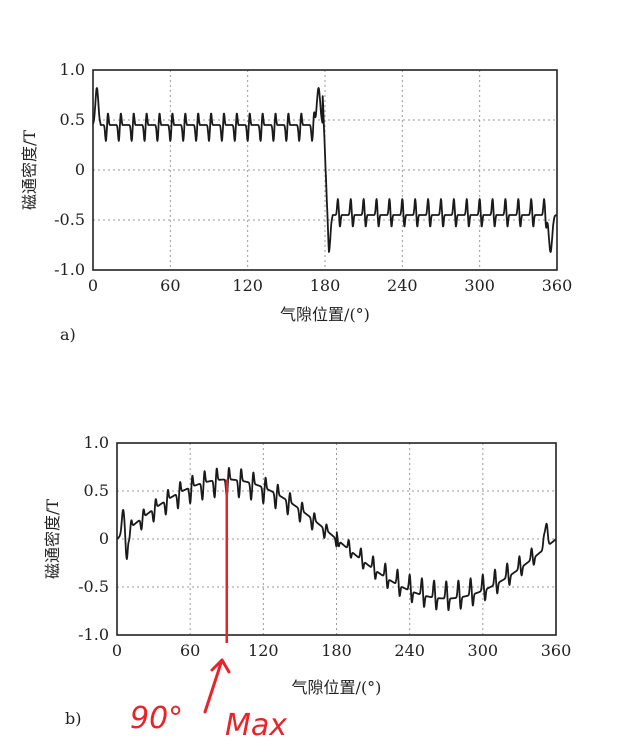 Image resolution: width=633 pixels, height=752 pixels. Describe the element at coordinates (68, 334) in the screenshot. I see `panel-label-a: a)` at that location.